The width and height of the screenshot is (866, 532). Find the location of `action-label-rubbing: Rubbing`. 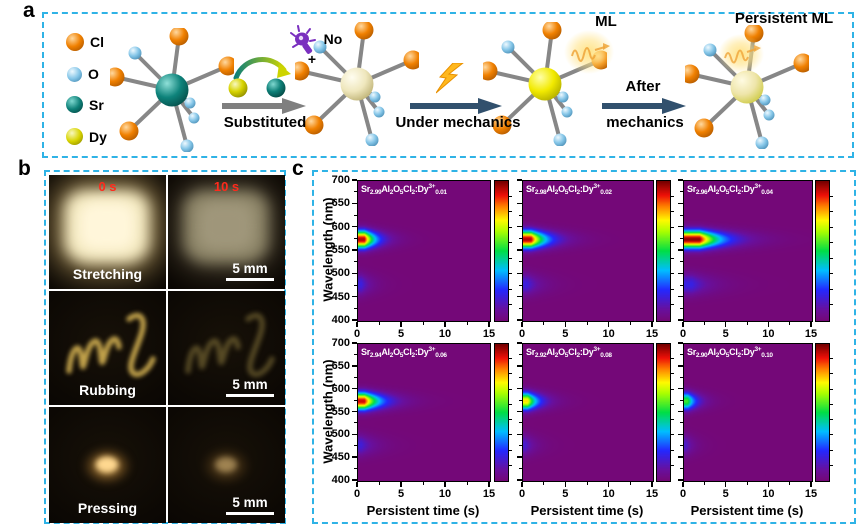

action-label-rubbing: Rubbing is located at coordinates (107, 390).